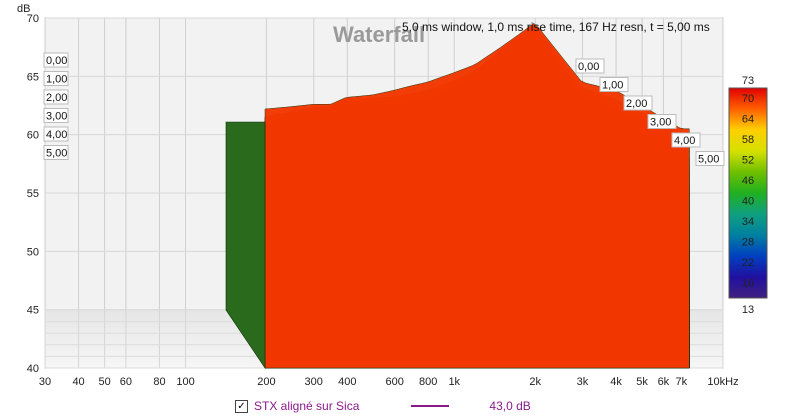 This screenshot has width=800, height=420. Describe the element at coordinates (266, 382) in the screenshot. I see `x-tick-label: 200` at that location.